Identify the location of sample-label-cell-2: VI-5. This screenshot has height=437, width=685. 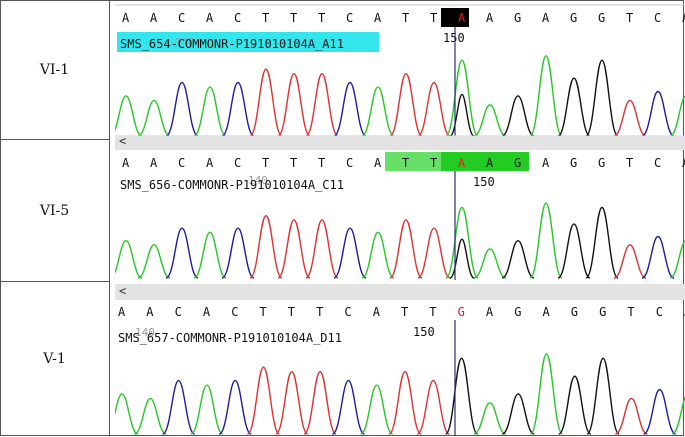
(55, 210).